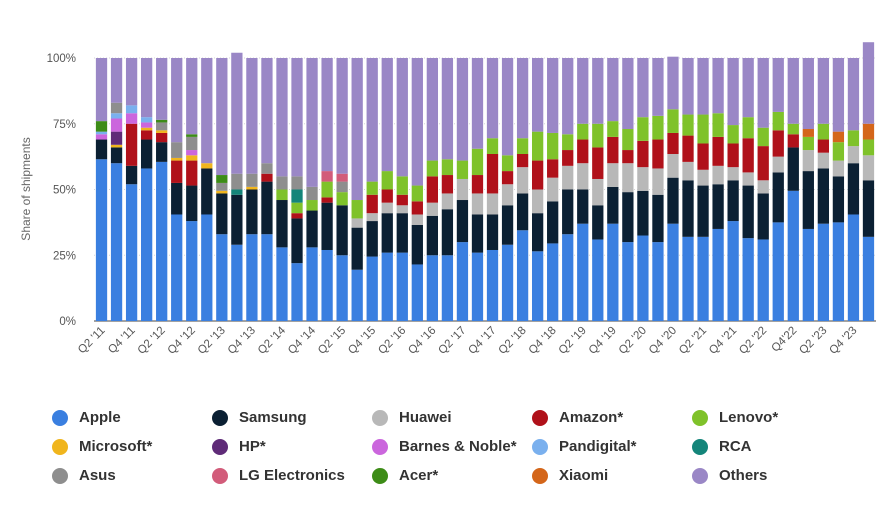 The height and width of the screenshot is (517, 892). What do you see at coordinates (452, 341) in the screenshot?
I see `x-tick-label: Q2 '17` at bounding box center [452, 341].